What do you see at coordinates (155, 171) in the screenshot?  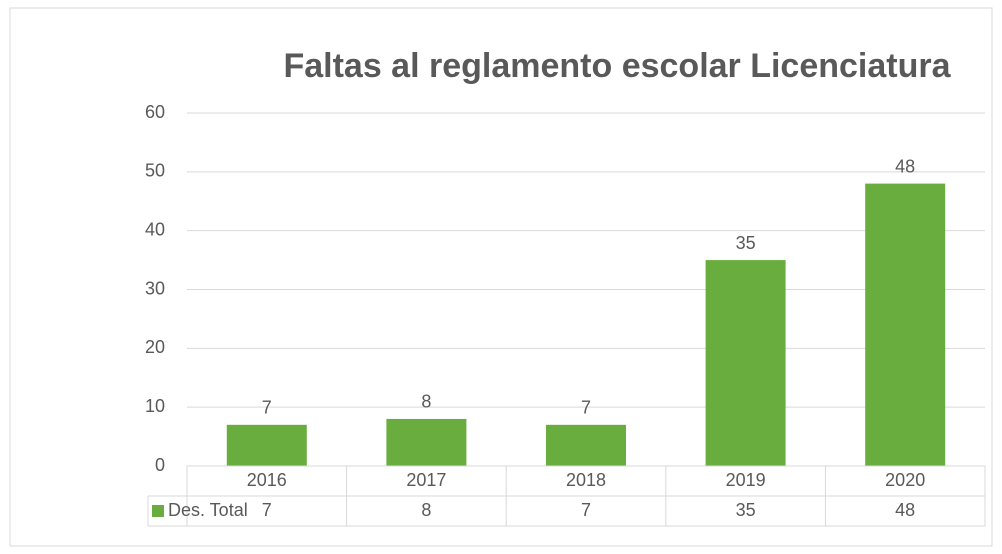 I see `y-tick-label: 50` at bounding box center [155, 171].